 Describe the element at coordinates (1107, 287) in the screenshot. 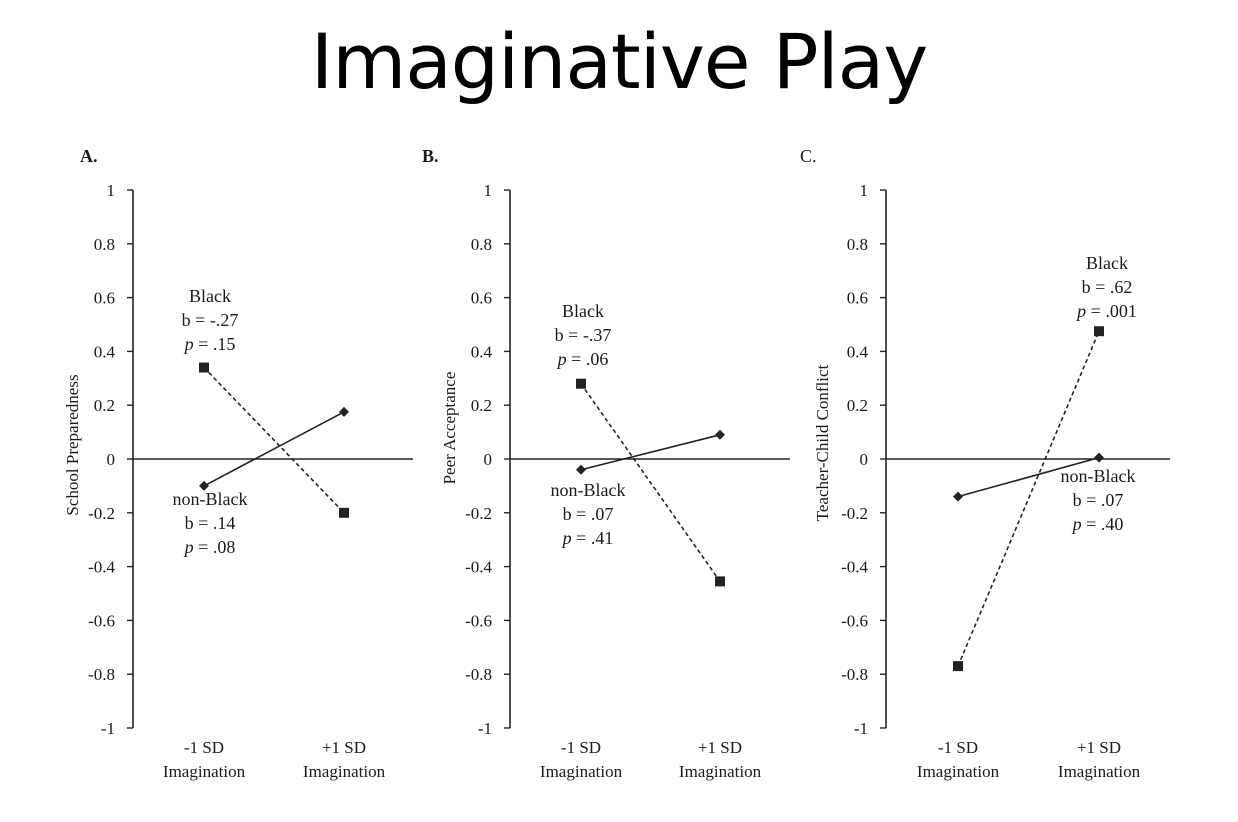

I see `black-annotation: b = .62` at that location.